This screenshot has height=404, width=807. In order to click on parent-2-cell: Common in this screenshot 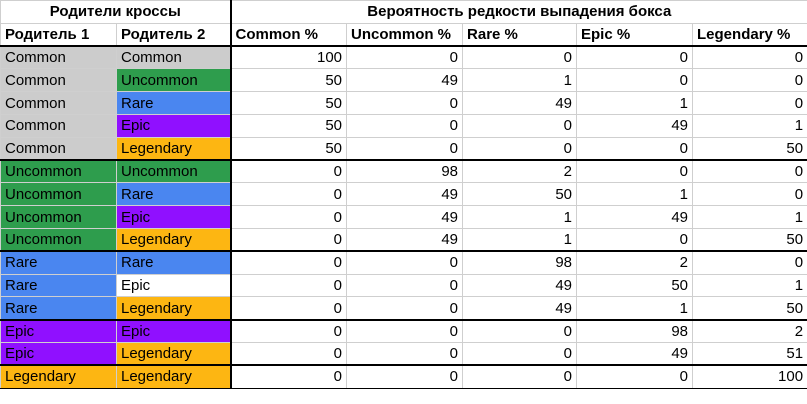, I will do `click(173, 57)`.